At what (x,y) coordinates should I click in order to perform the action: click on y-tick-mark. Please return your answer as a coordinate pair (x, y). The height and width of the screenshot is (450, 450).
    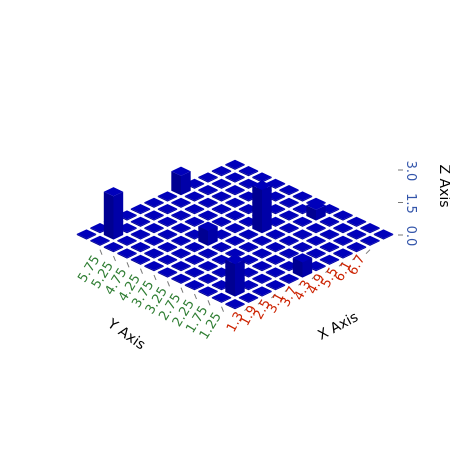
    Looking at the image, I should click on (141, 271).